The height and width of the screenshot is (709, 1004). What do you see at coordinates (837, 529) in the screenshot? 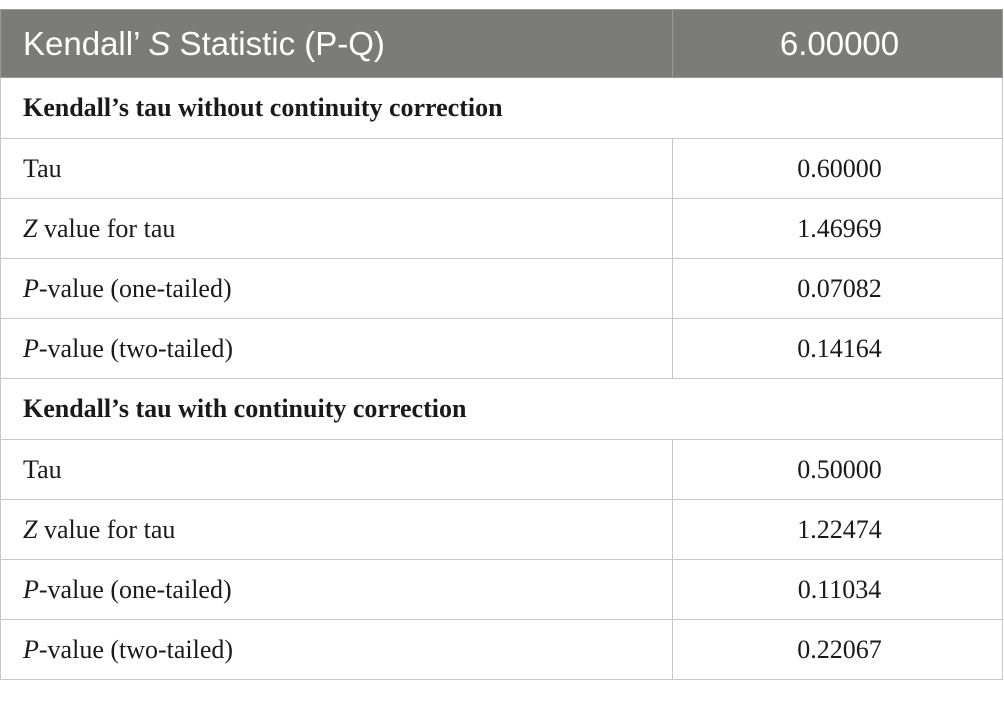
I see `row-value: 1.22474` at bounding box center [837, 529].